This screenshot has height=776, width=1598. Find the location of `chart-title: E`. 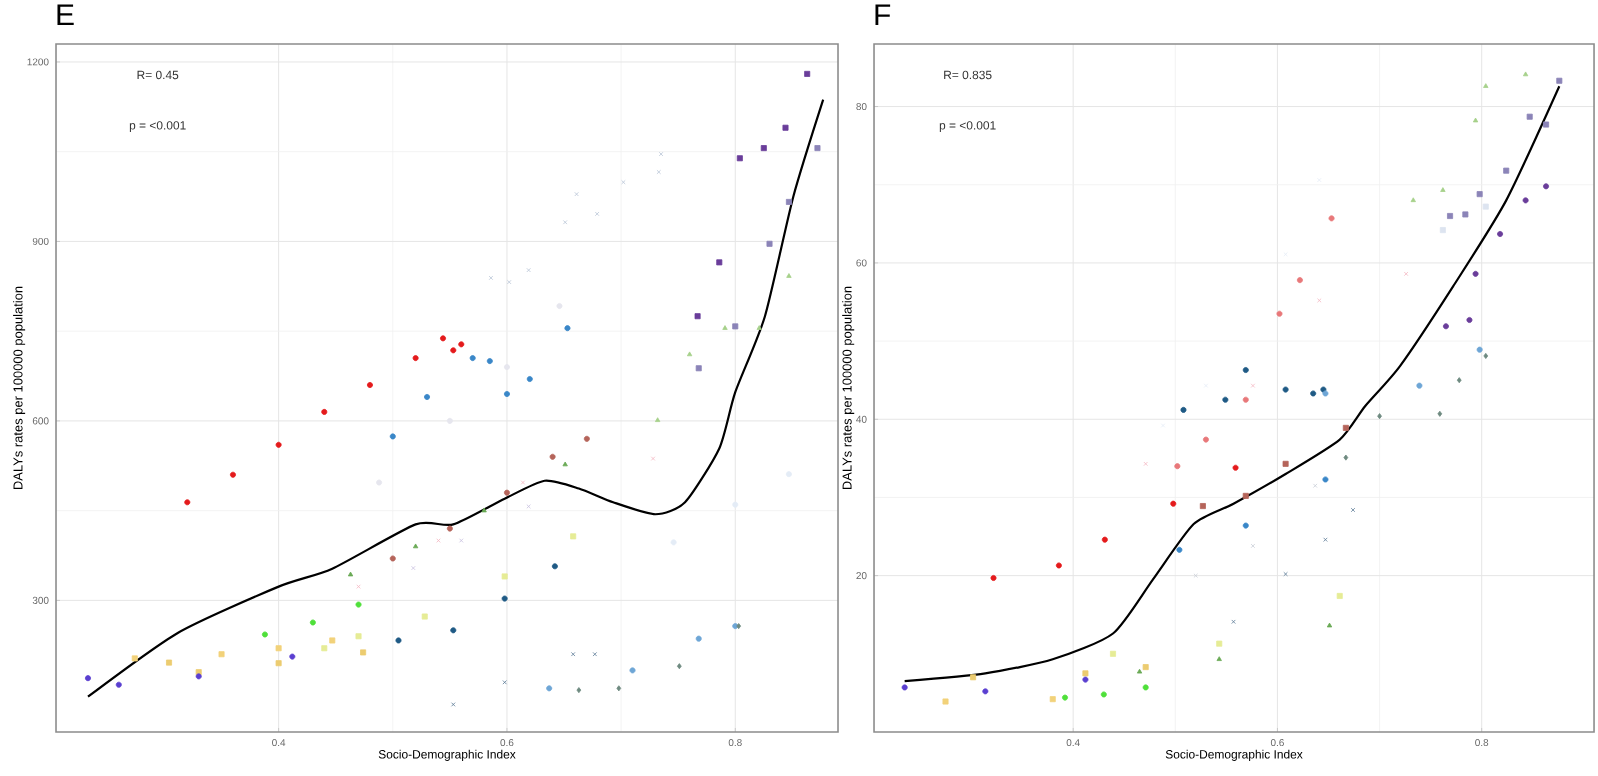

chart-title: E is located at coordinates (65, 14).